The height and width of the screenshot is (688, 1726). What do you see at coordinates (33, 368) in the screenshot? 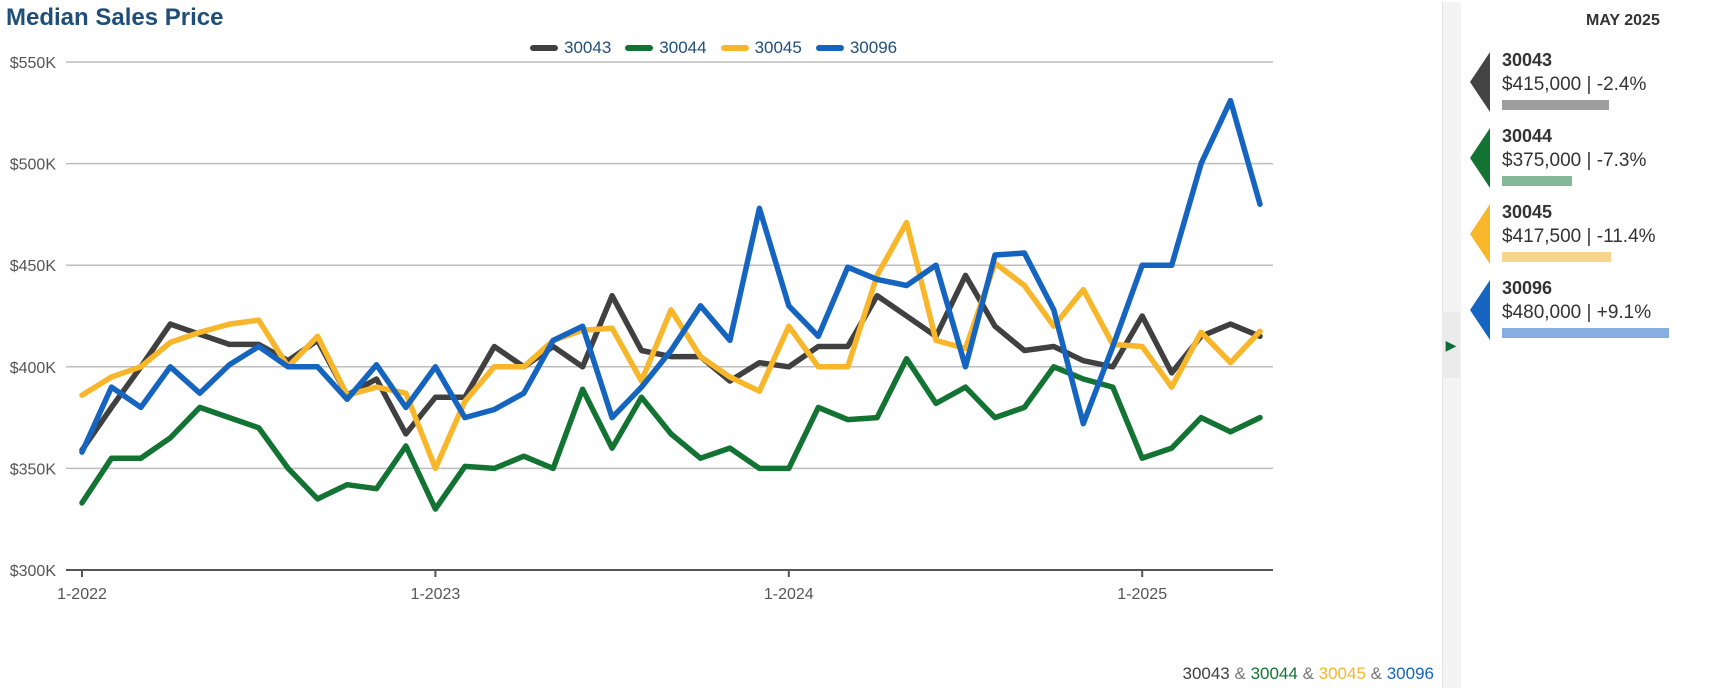
I see `y-tick-label: $400K` at bounding box center [33, 368].